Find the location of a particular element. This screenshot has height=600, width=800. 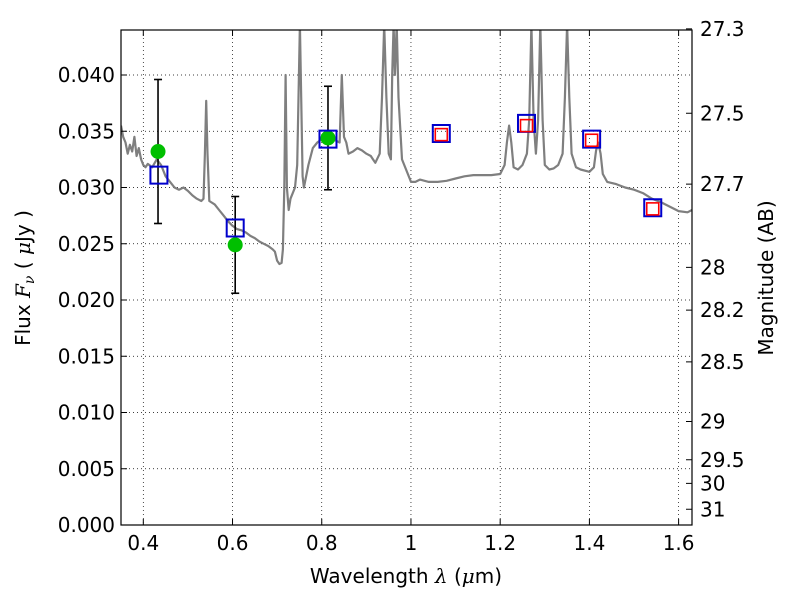

right-tick-label: 28.5 is located at coordinates (722, 362).